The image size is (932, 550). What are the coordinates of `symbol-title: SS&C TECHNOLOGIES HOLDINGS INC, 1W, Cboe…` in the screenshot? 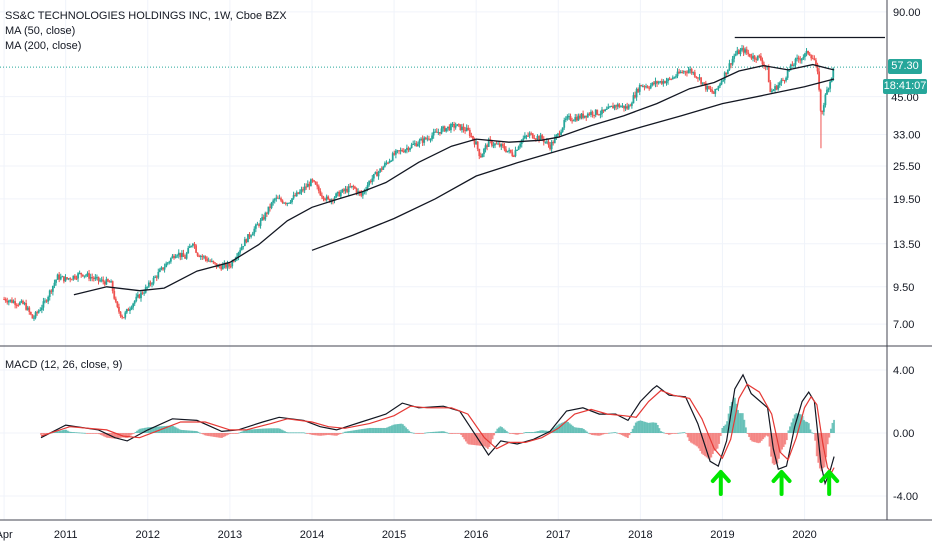 It's located at (146, 16).